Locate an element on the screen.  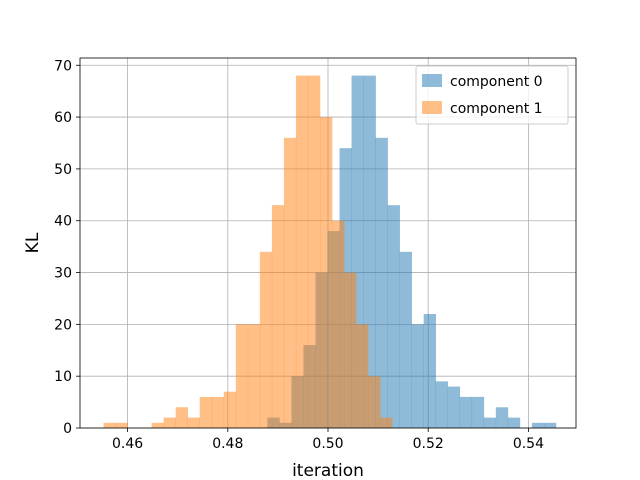
x-tick-label-0.50: 0.50 is located at coordinates (327, 444).